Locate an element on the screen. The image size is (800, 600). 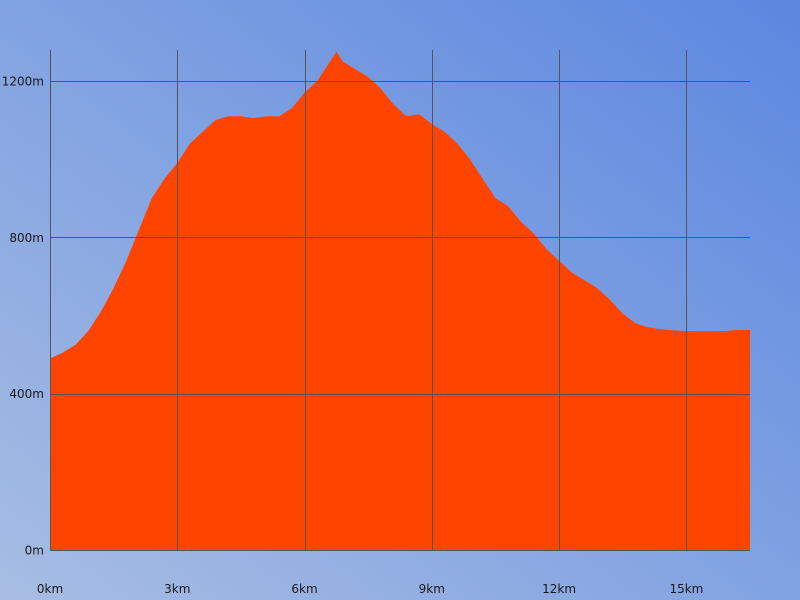
x-tick-label: 0km is located at coordinates (50, 589).